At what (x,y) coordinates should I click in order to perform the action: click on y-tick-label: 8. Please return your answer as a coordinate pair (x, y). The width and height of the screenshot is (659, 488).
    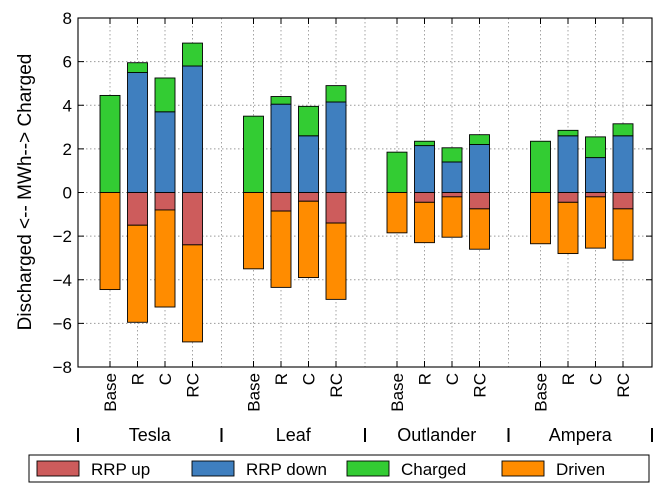
    Looking at the image, I should click on (67, 18).